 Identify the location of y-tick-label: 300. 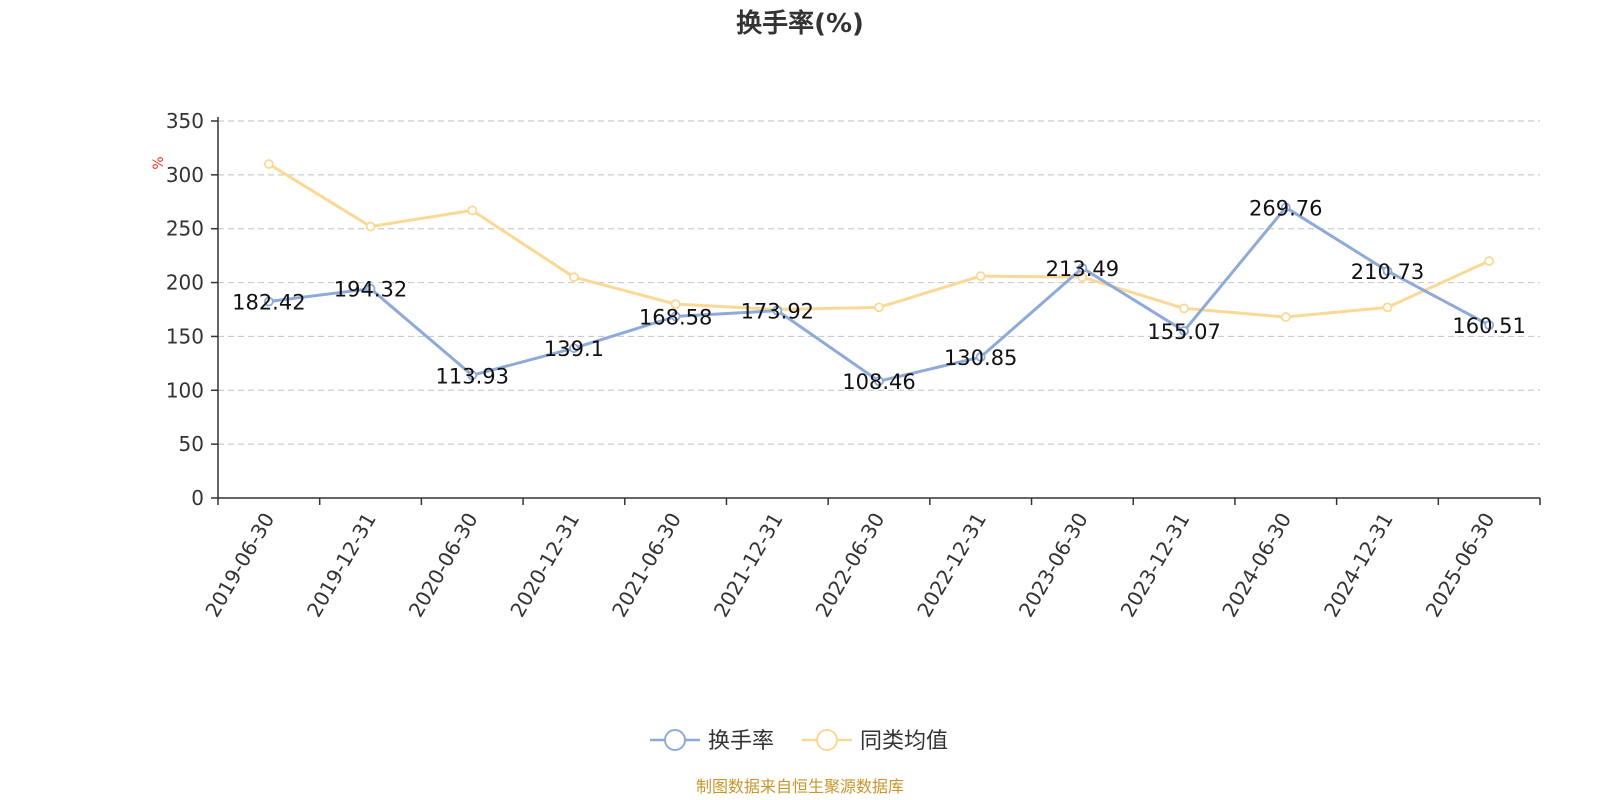
(185, 175).